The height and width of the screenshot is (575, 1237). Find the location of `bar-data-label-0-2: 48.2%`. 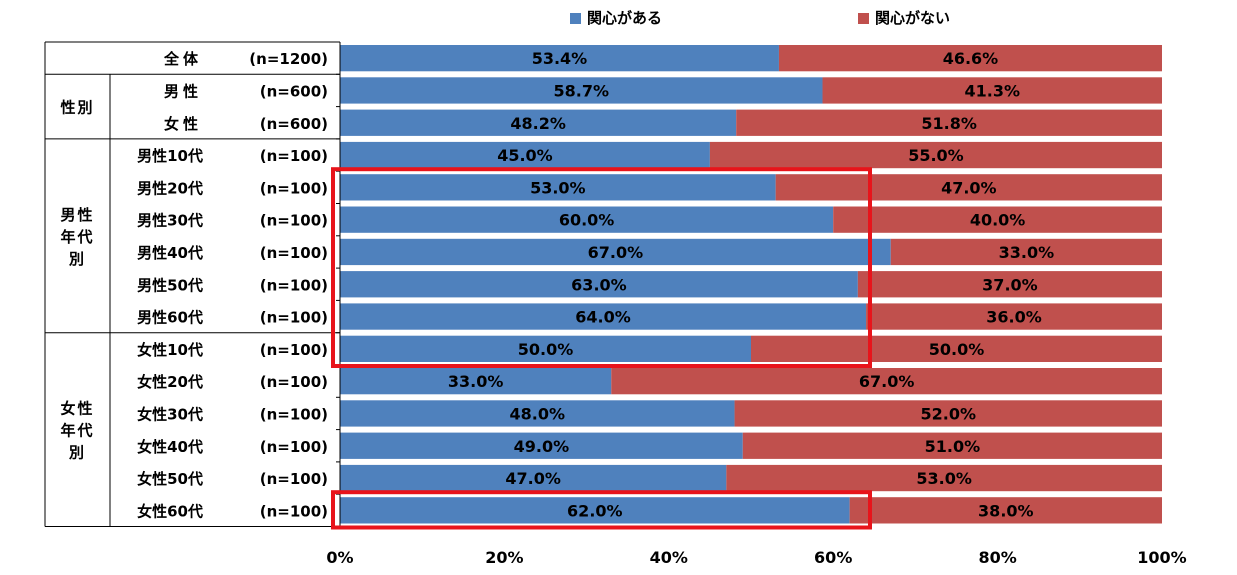

bar-data-label-0-2: 48.2% is located at coordinates (538, 123).